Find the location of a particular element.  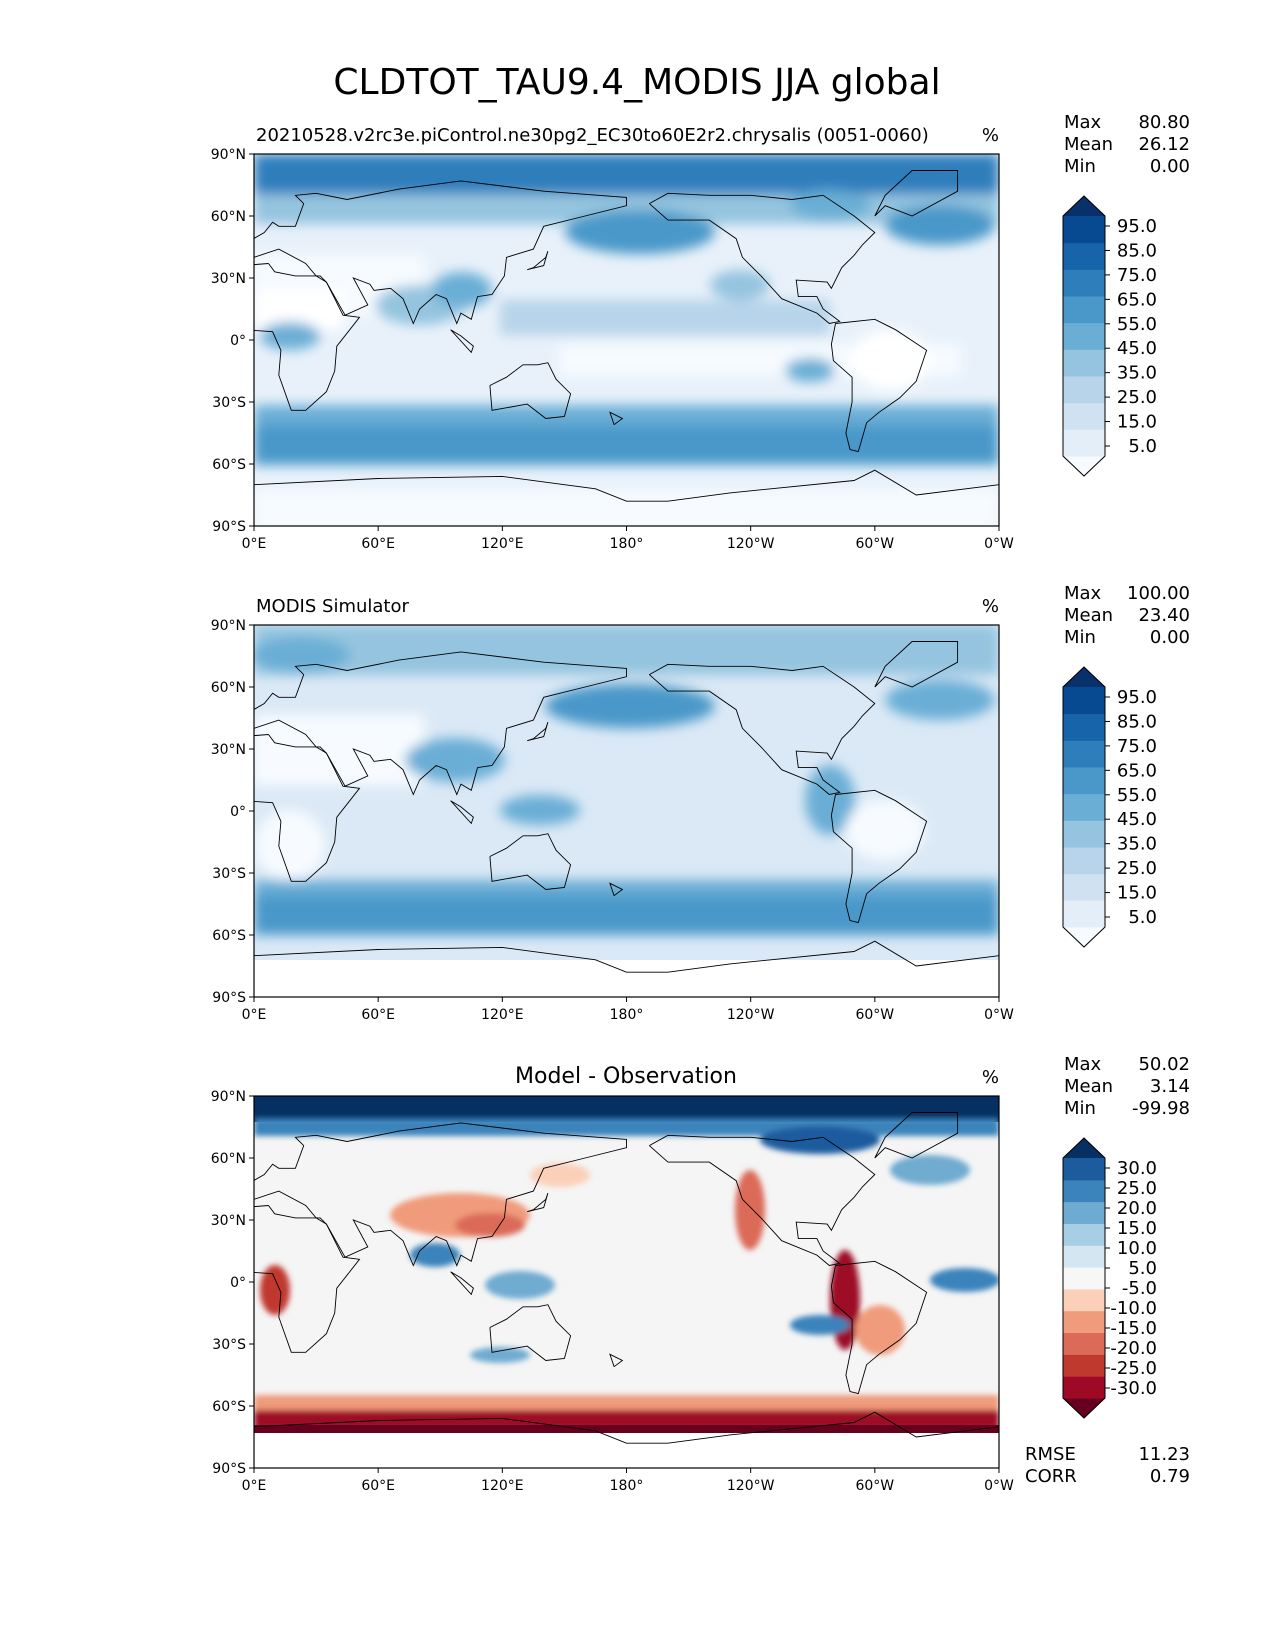

panel-obs-colorbar-label: 55.0 is located at coordinates (1137, 795).